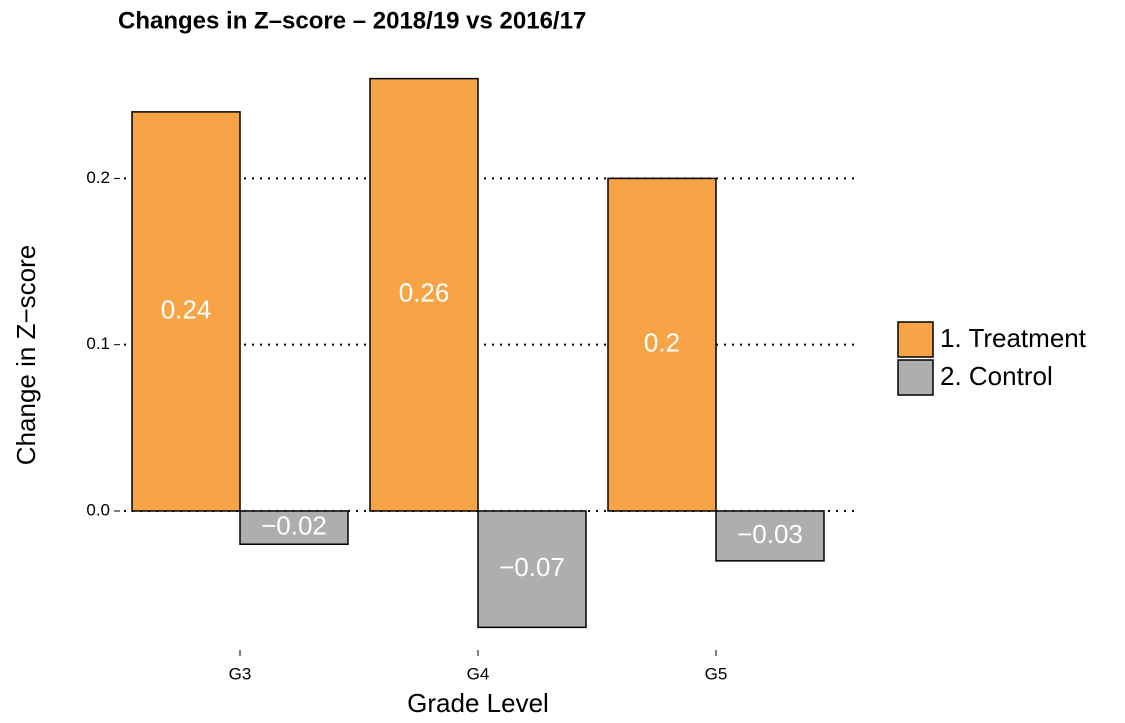 This screenshot has width=1125, height=723. What do you see at coordinates (294, 525) in the screenshot?
I see `value-label: −0.02` at bounding box center [294, 525].